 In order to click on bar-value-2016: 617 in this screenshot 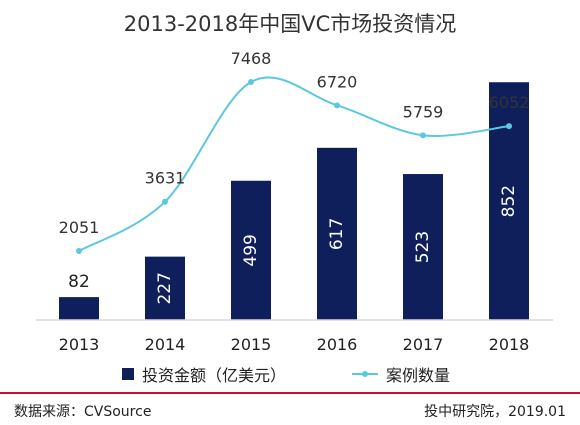, I will do `click(337, 234)`.